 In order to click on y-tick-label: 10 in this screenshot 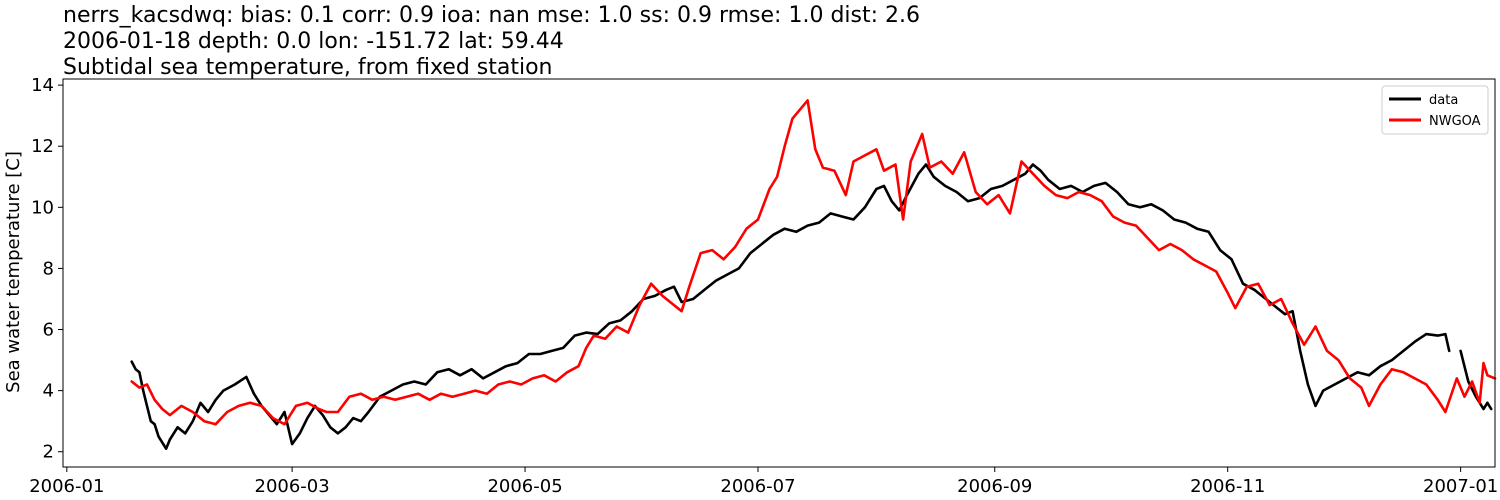, I will do `click(42, 207)`.